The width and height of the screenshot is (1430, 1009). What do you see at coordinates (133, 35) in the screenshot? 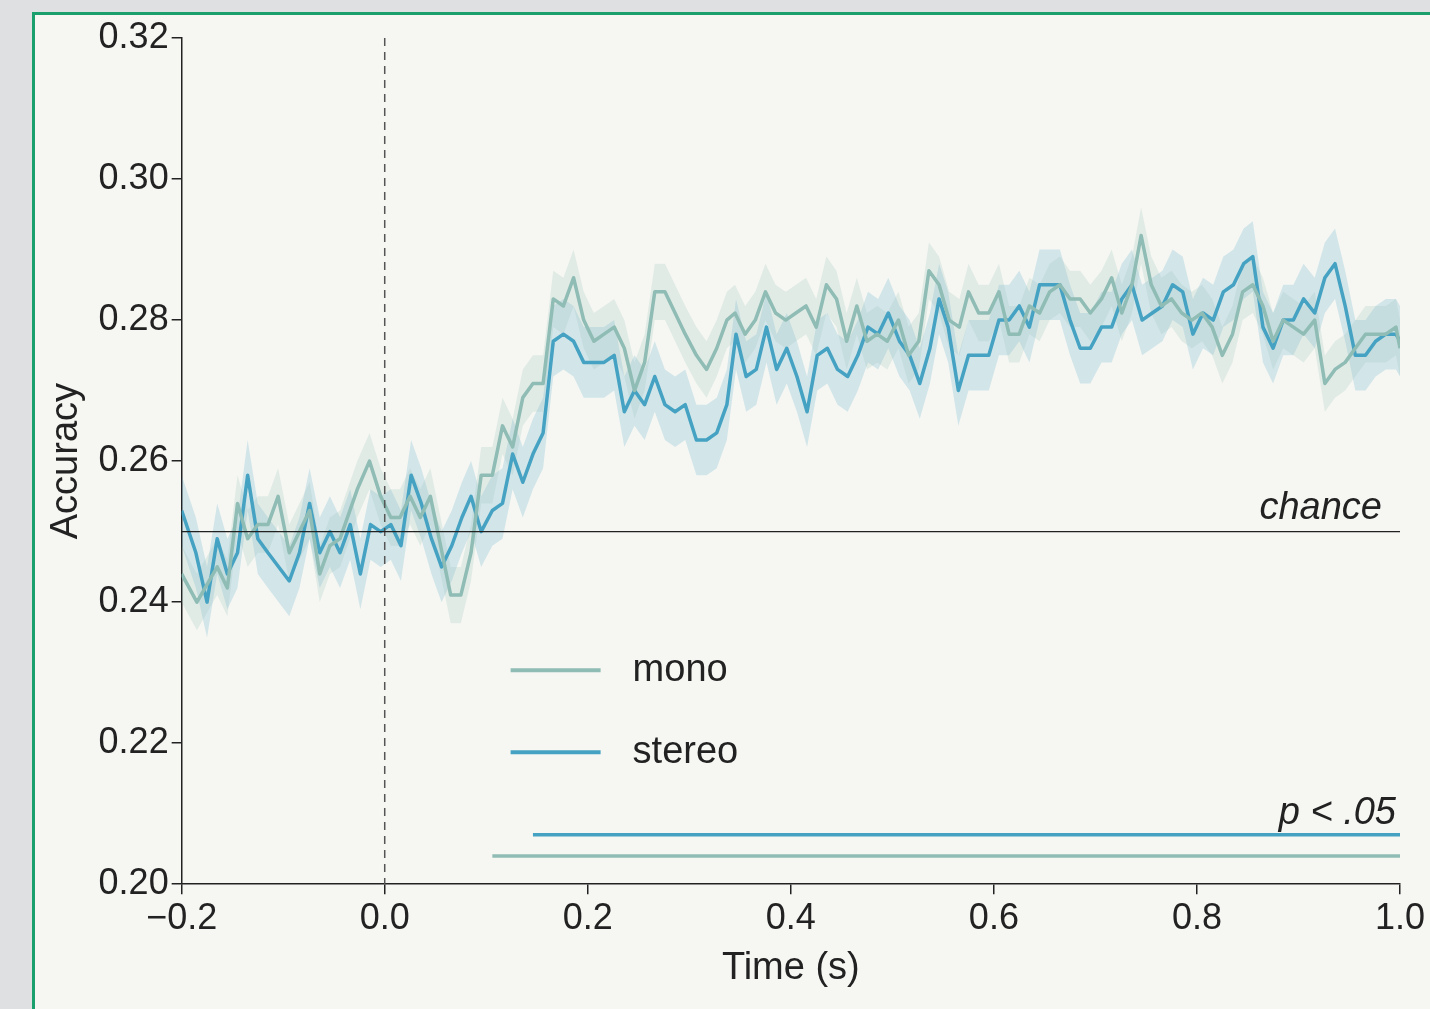
I see `y-tick-label: 0.32` at bounding box center [133, 35].